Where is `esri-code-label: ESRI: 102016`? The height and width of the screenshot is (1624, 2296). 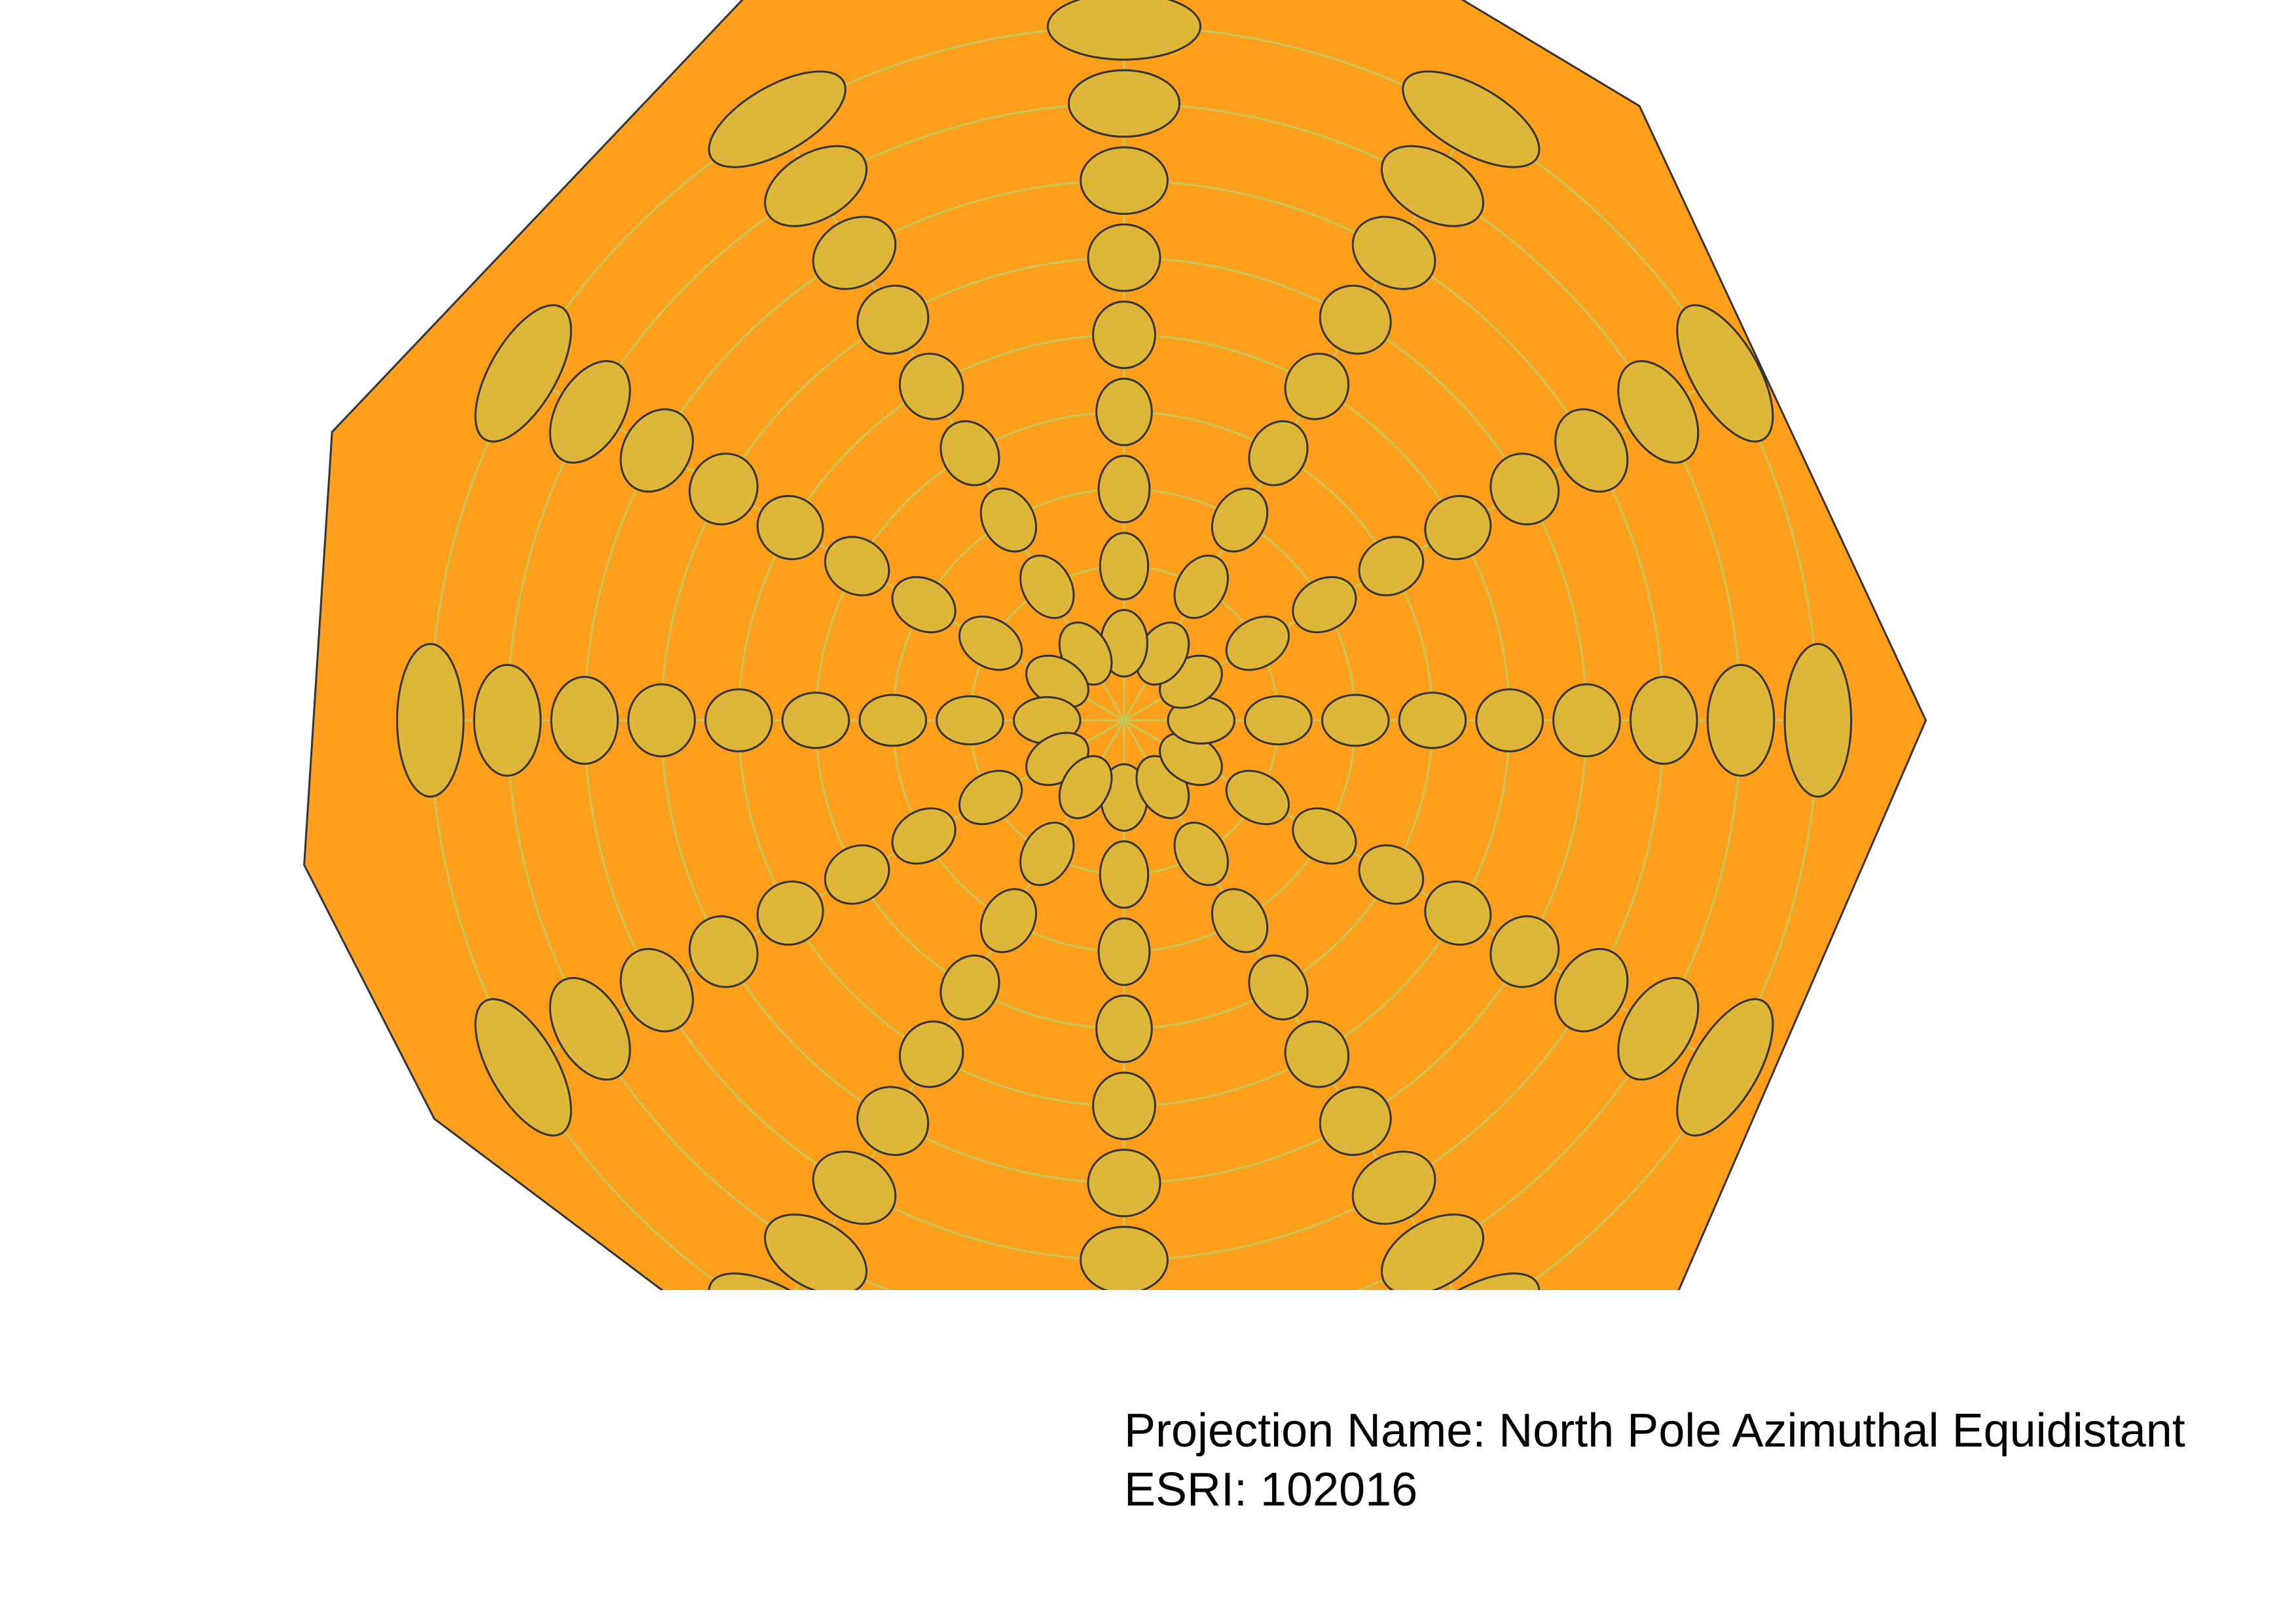 esri-code-label: ESRI: 102016 is located at coordinates (1271, 1490).